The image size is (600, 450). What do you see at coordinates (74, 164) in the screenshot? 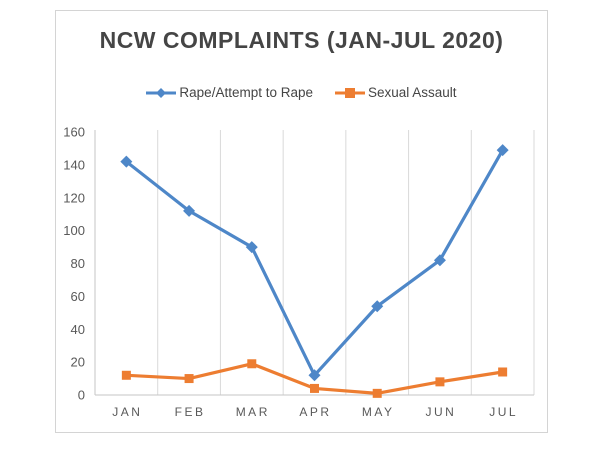
I see `y-tick-label: 140` at bounding box center [74, 164].